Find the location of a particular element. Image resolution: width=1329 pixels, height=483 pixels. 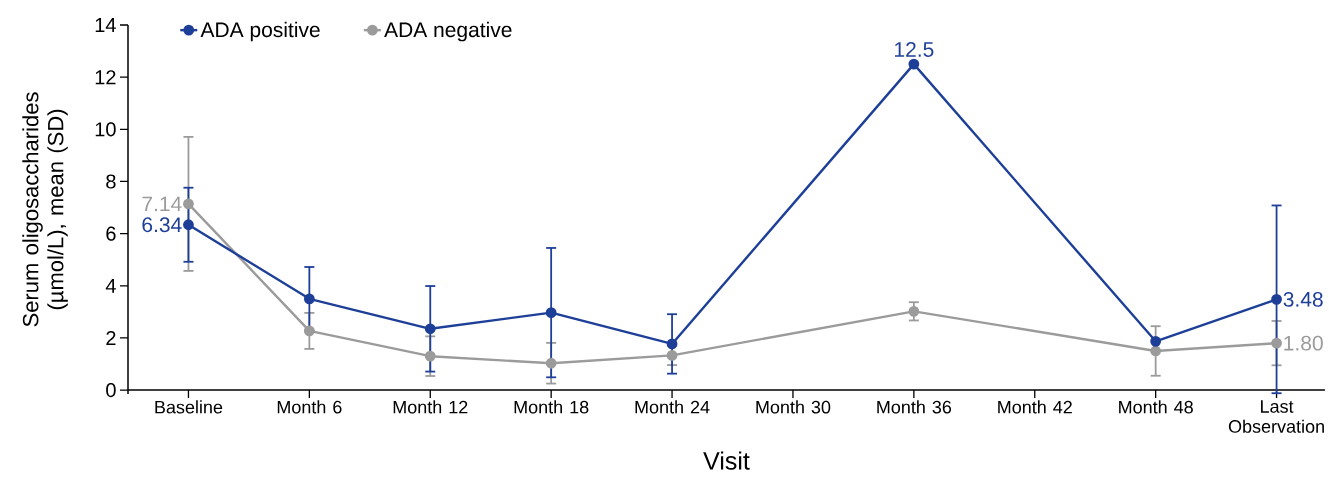

y-tick-label: 14 is located at coordinates (105, 25).